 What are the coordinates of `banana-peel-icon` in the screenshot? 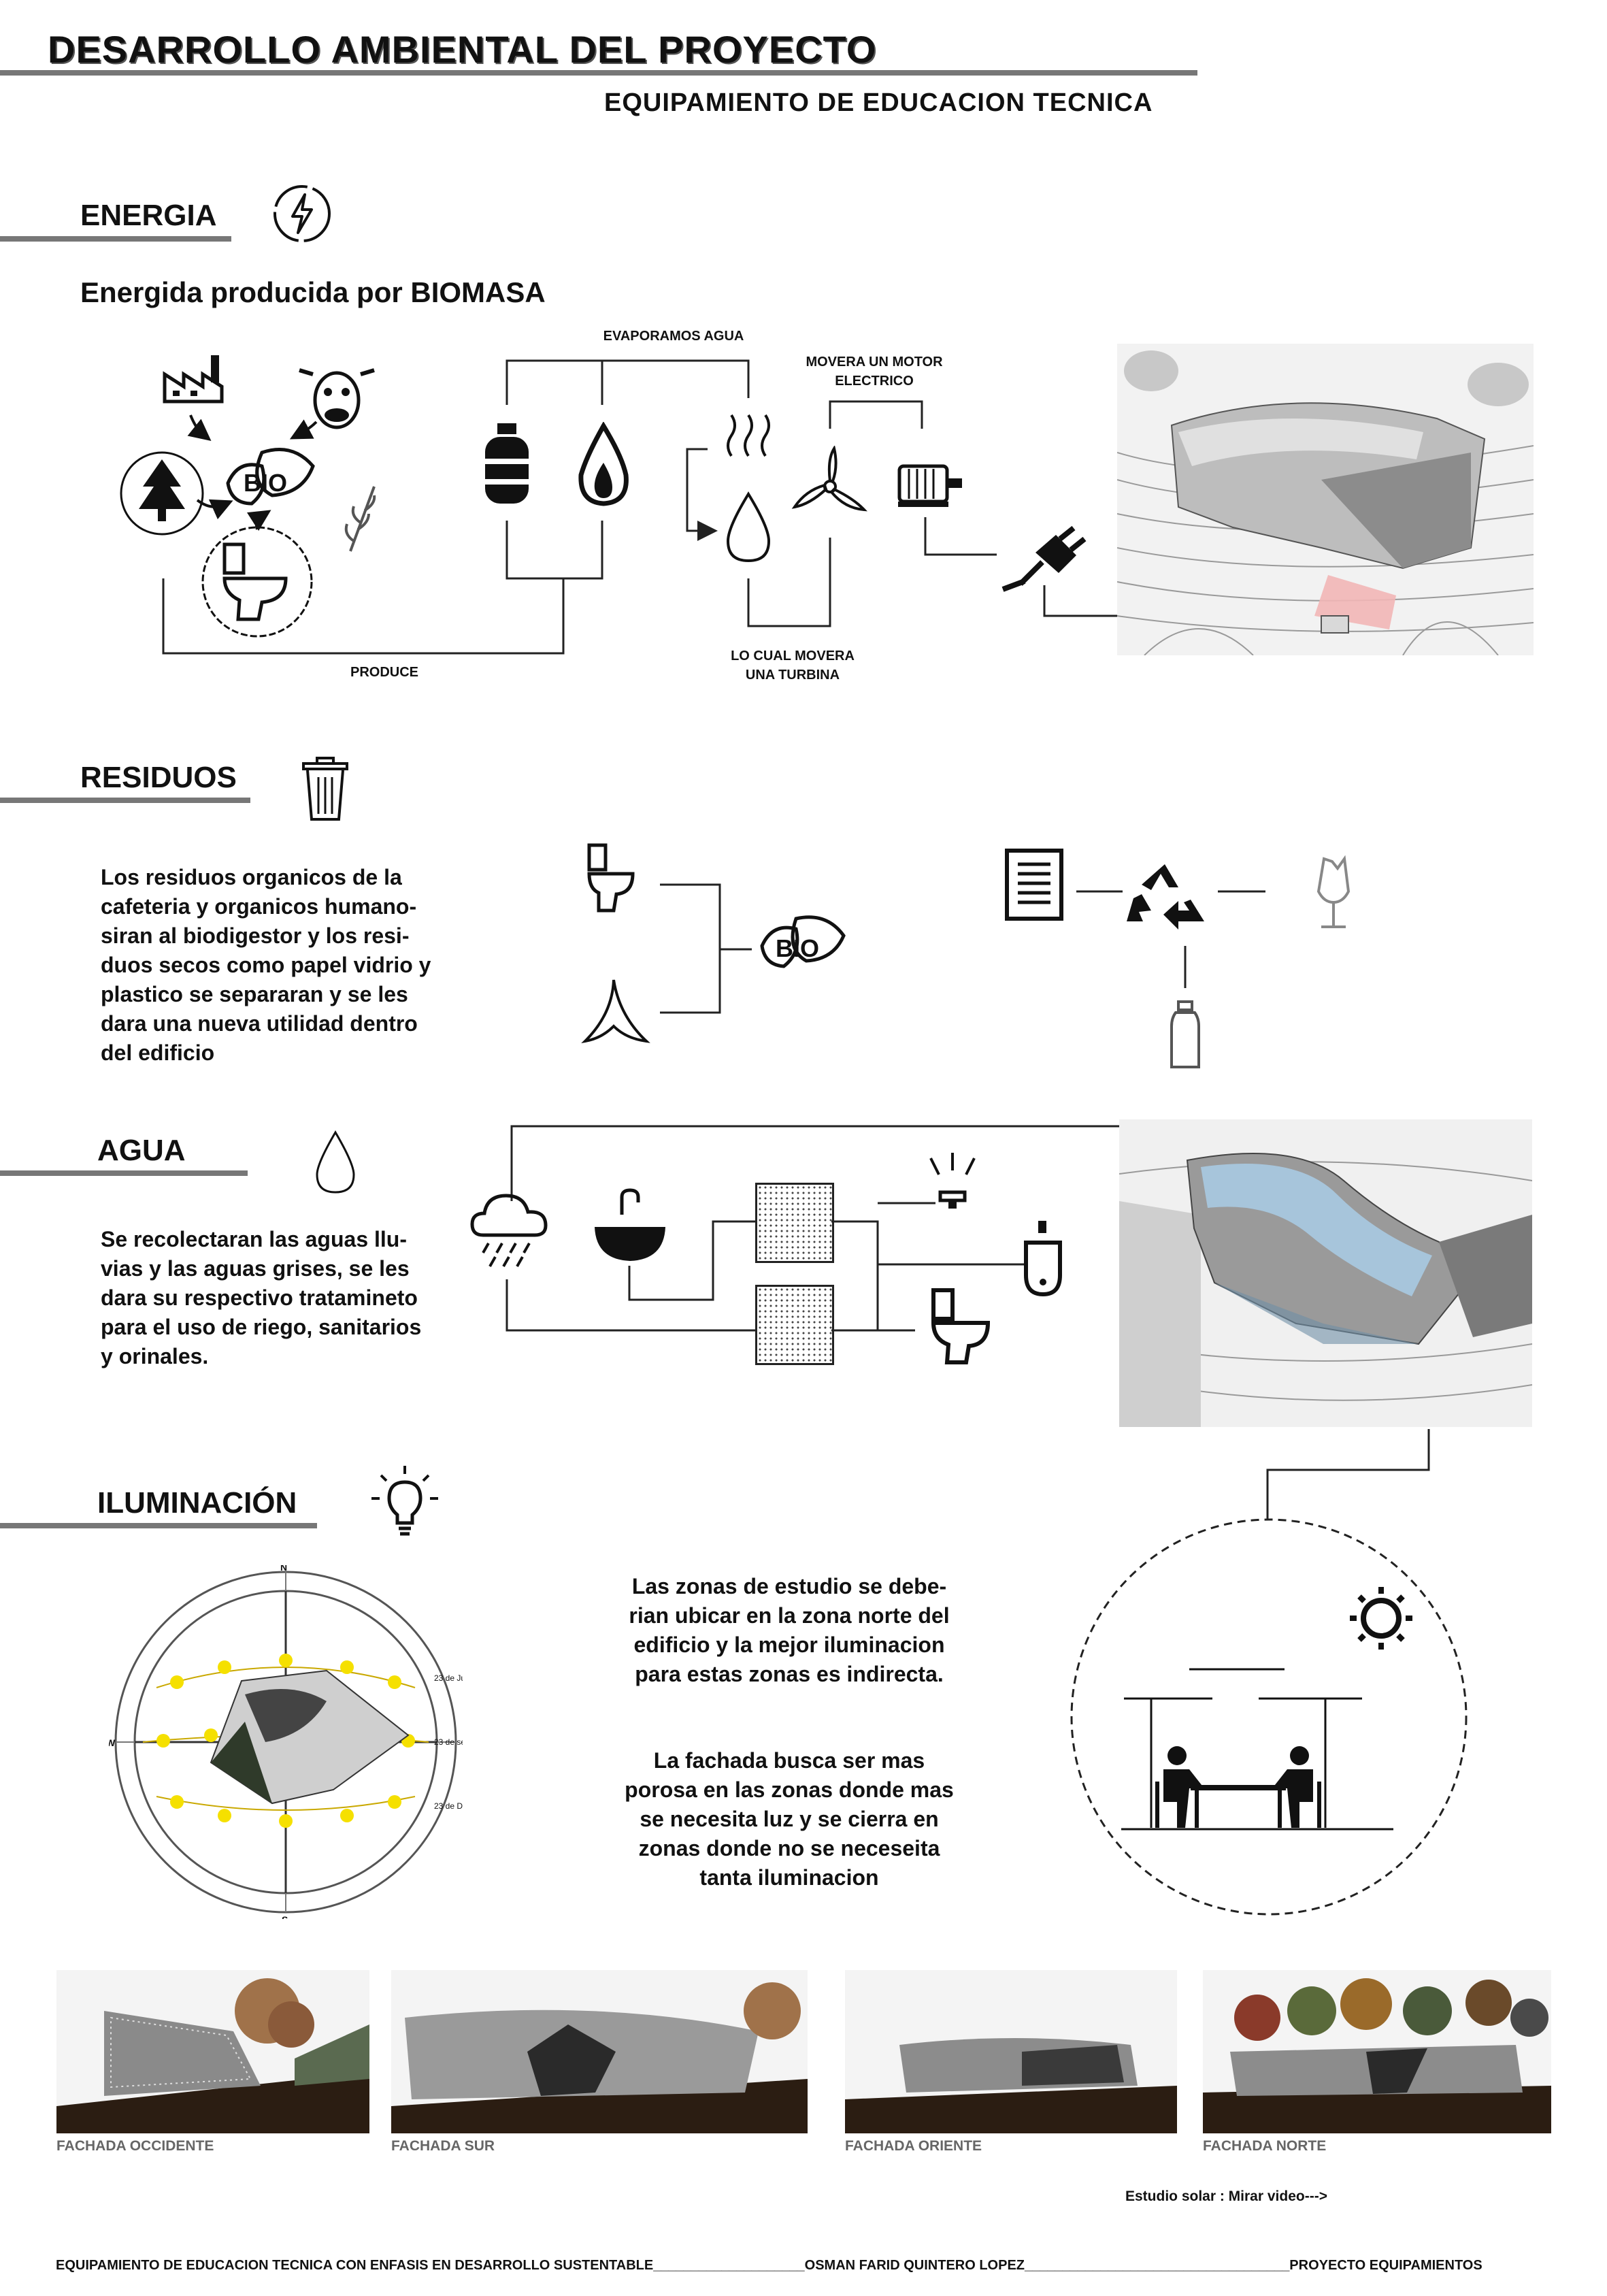 It's located at (616, 1011).